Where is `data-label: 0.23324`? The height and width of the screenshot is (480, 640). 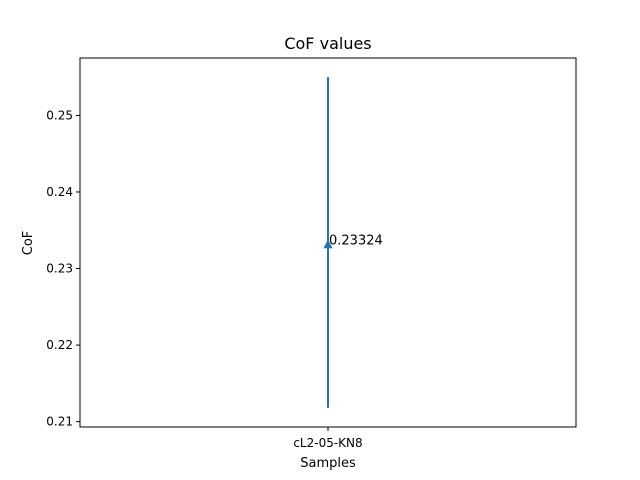 data-label: 0.23324 is located at coordinates (356, 241).